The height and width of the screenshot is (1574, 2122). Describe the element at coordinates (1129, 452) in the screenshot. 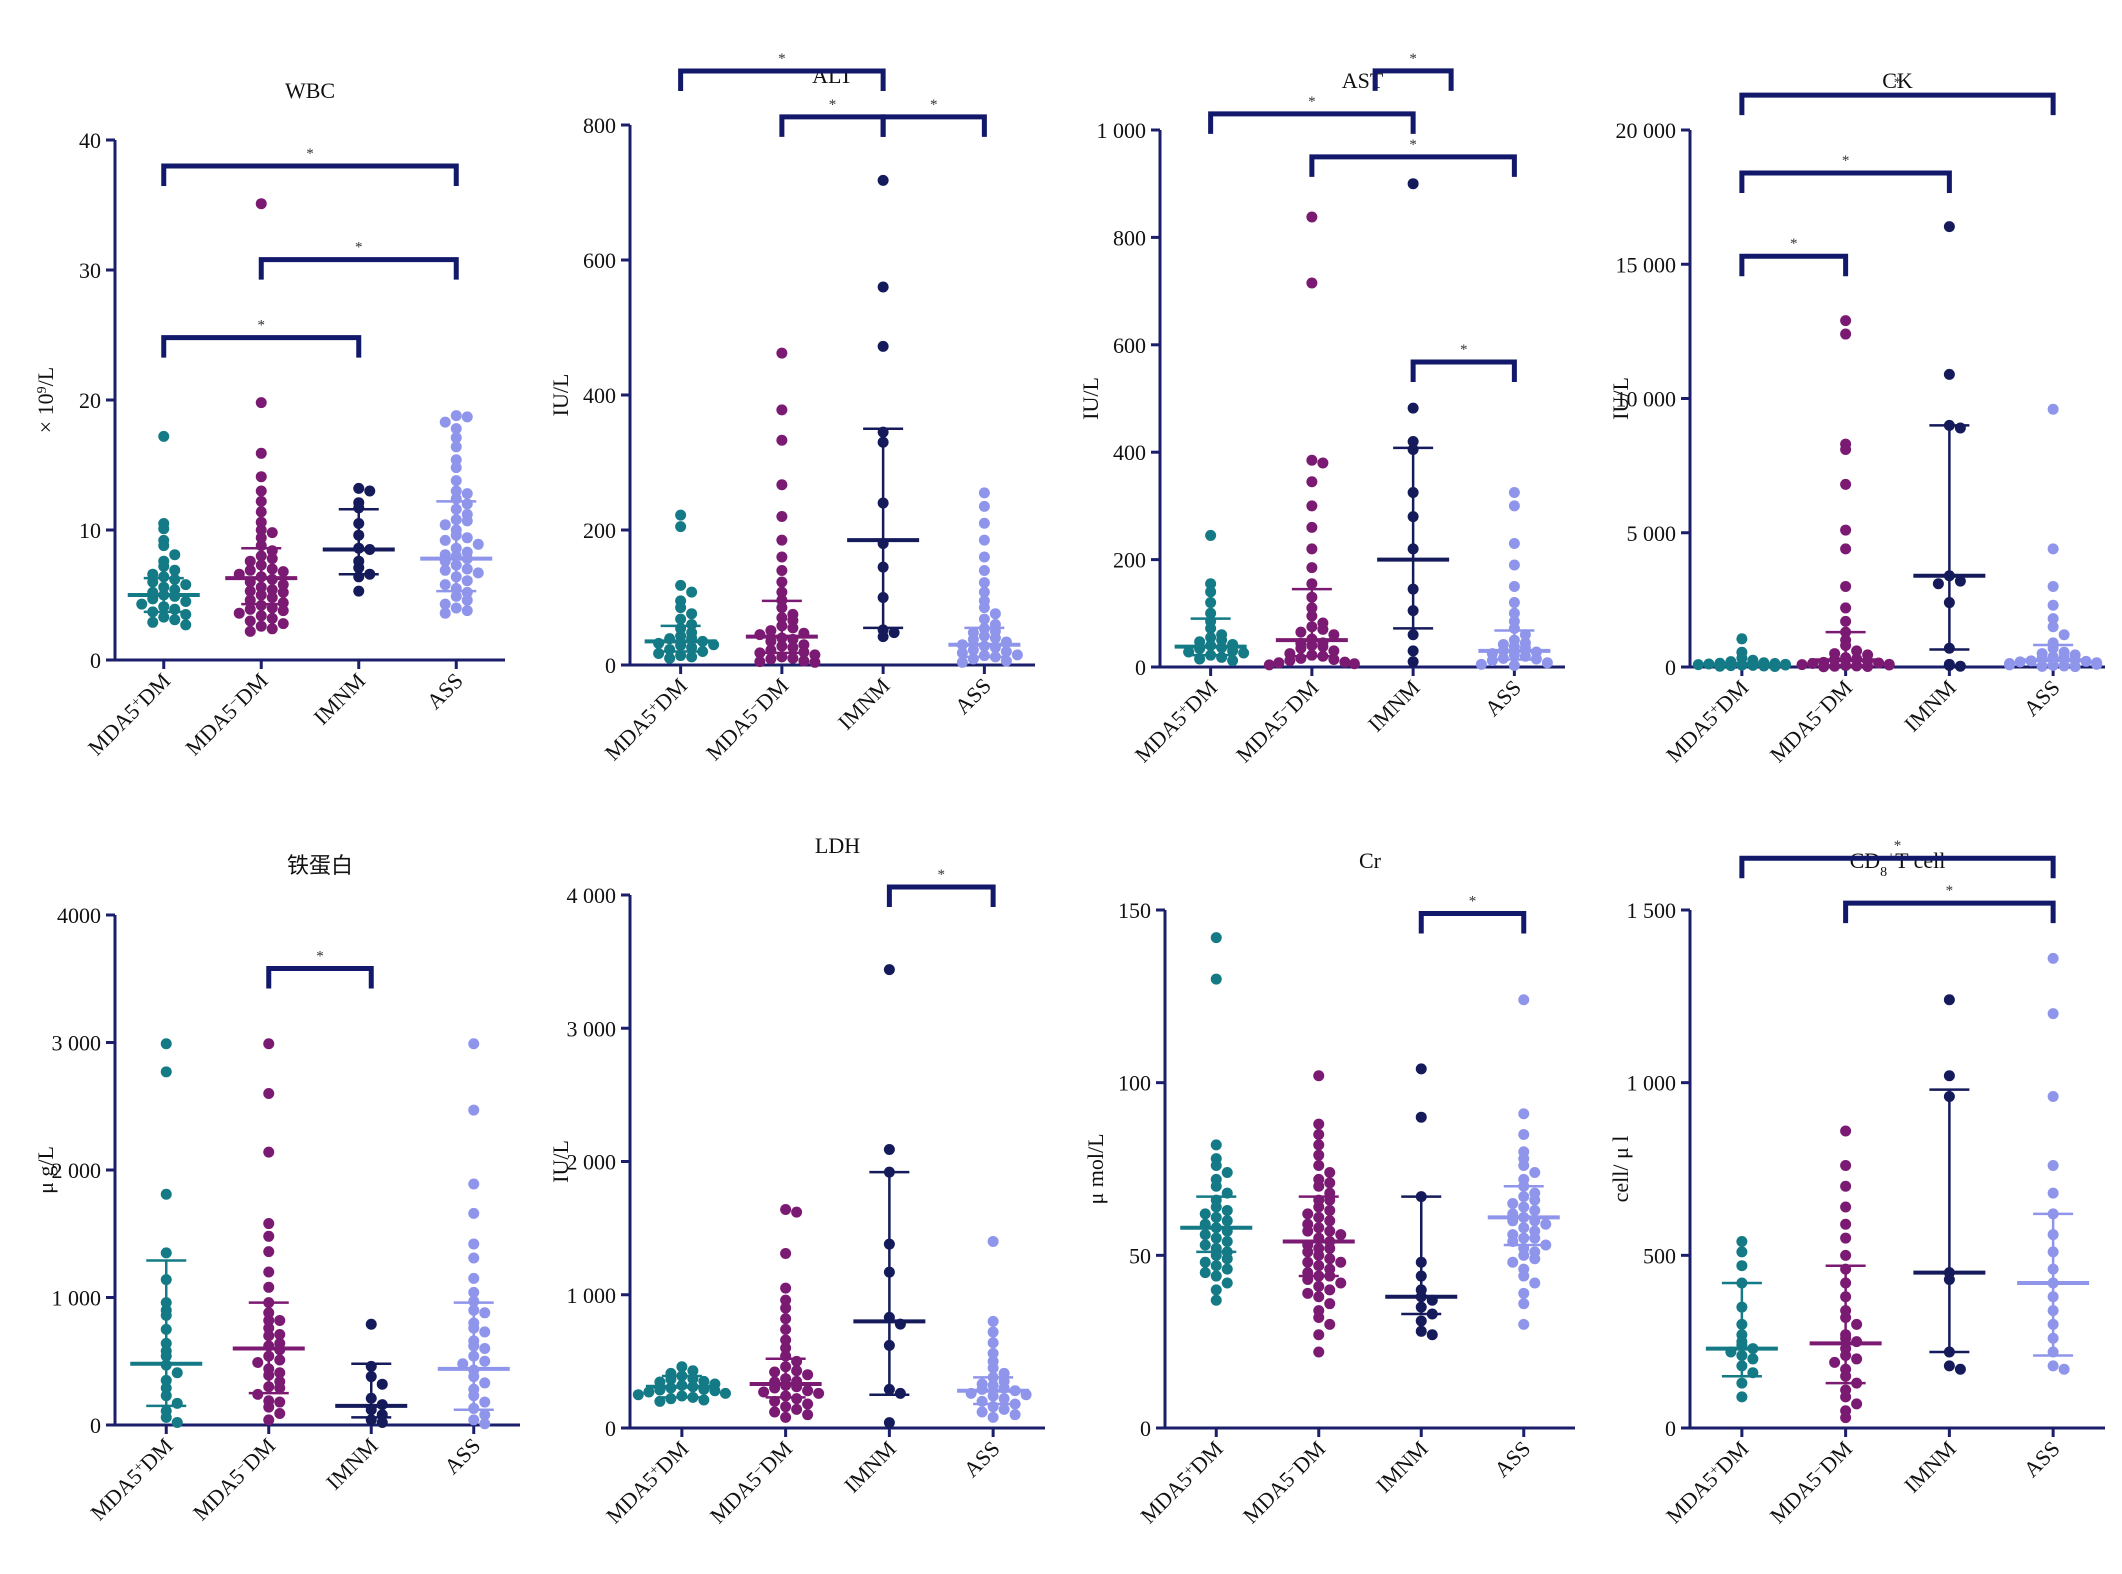

I see `y-tick-label: 400` at that location.